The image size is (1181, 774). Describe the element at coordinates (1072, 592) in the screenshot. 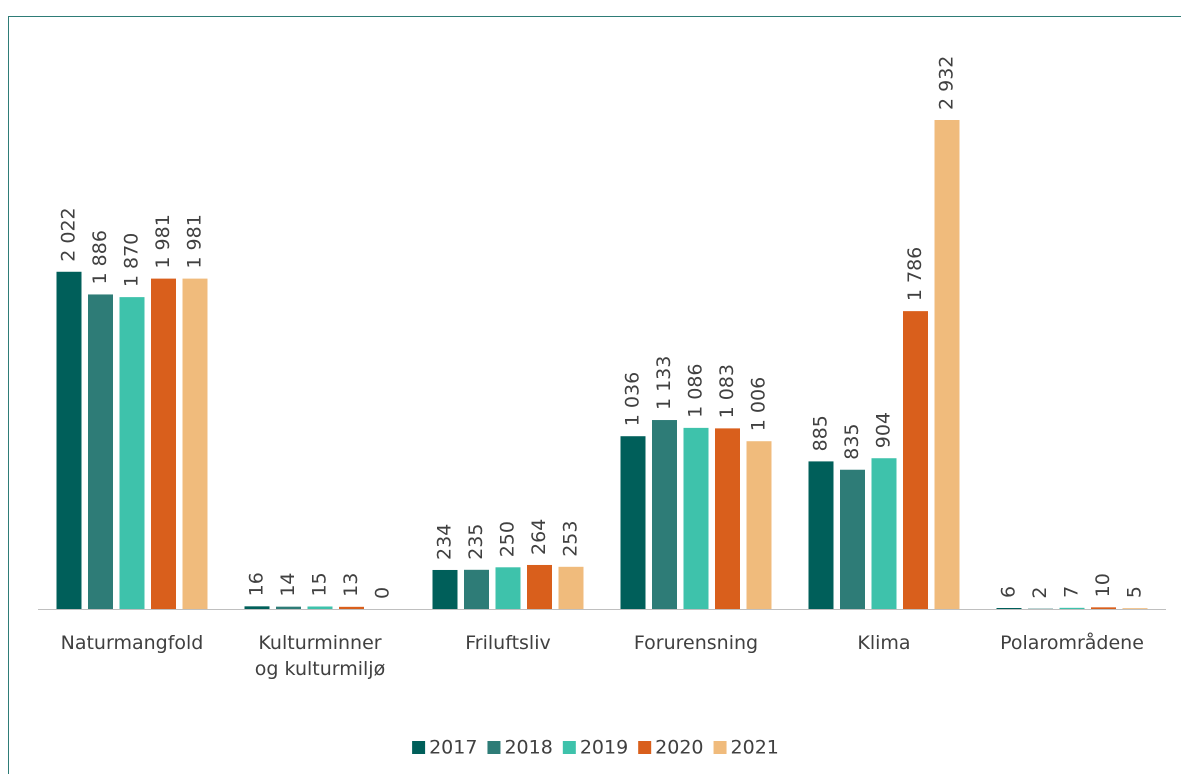

I see `value-label: 7` at that location.